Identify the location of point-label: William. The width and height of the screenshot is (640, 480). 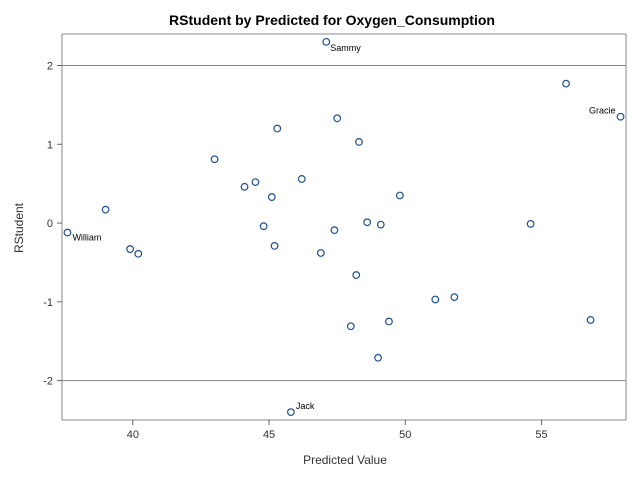
(86, 238).